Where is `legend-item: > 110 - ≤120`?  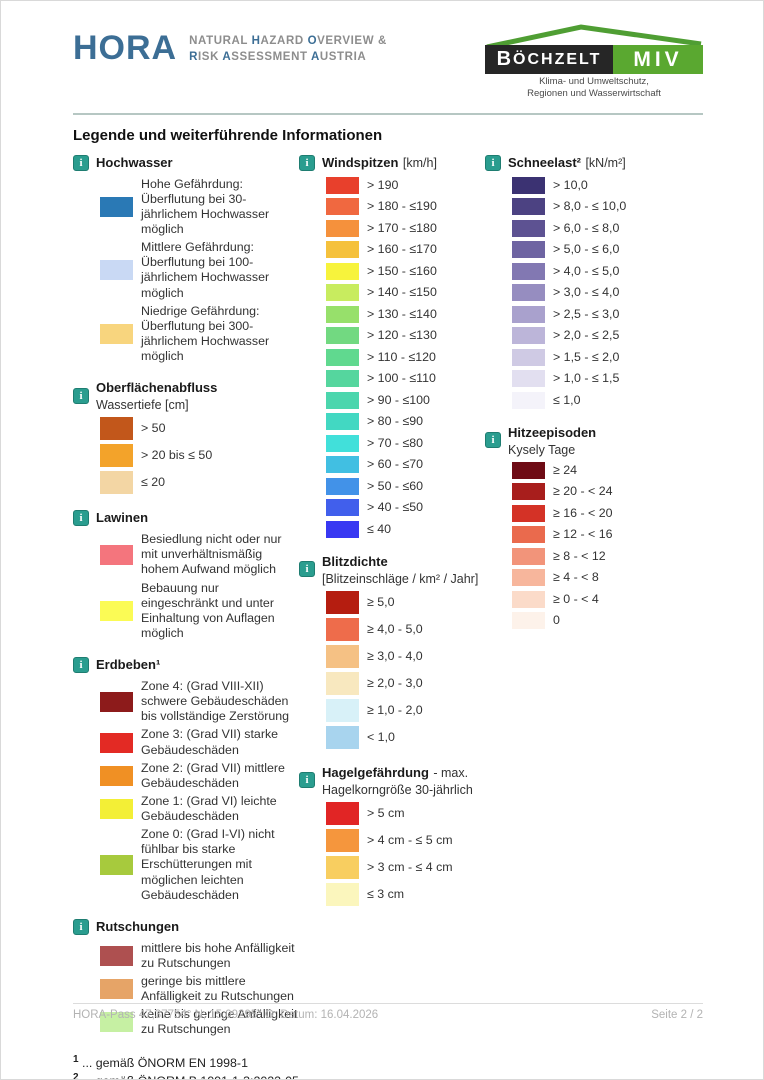
legend-item: > 110 - ≤120 is located at coordinates (405, 357).